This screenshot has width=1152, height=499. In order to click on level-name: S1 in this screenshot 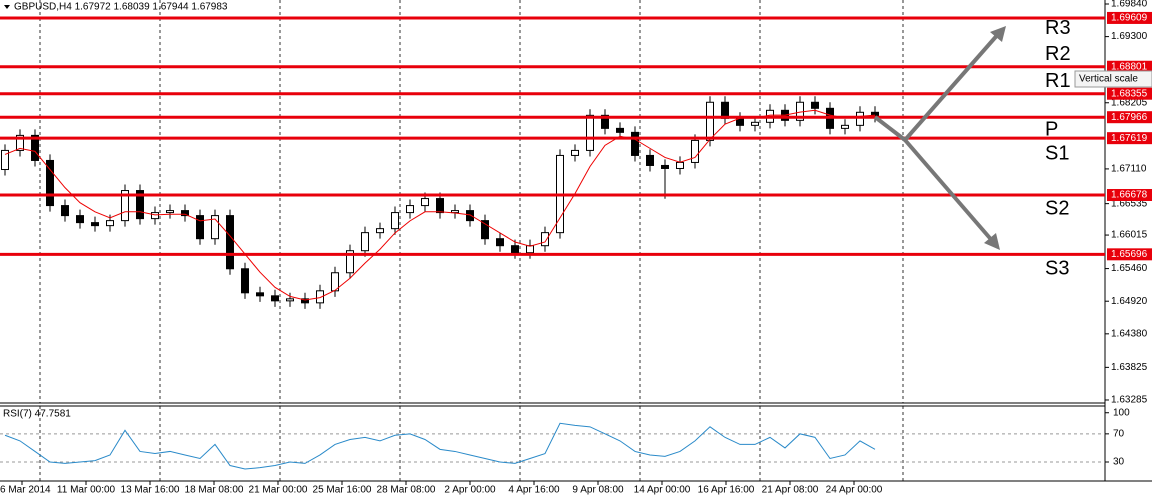, I will do `click(1057, 153)`.